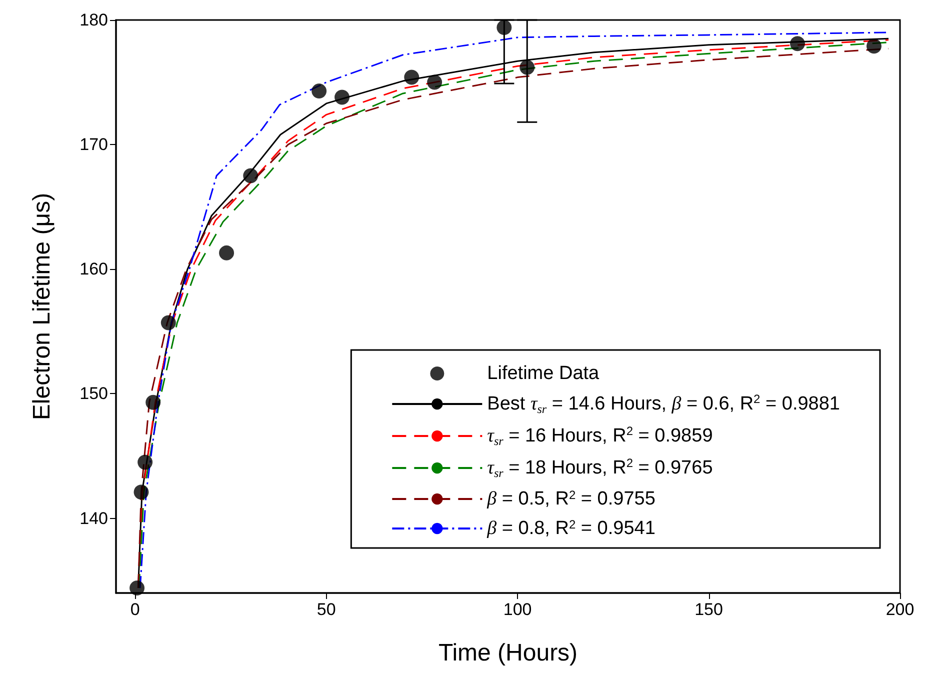 Image resolution: width=938 pixels, height=698 pixels. What do you see at coordinates (94, 20) in the screenshot?
I see `y-tick-label: 180` at bounding box center [94, 20].